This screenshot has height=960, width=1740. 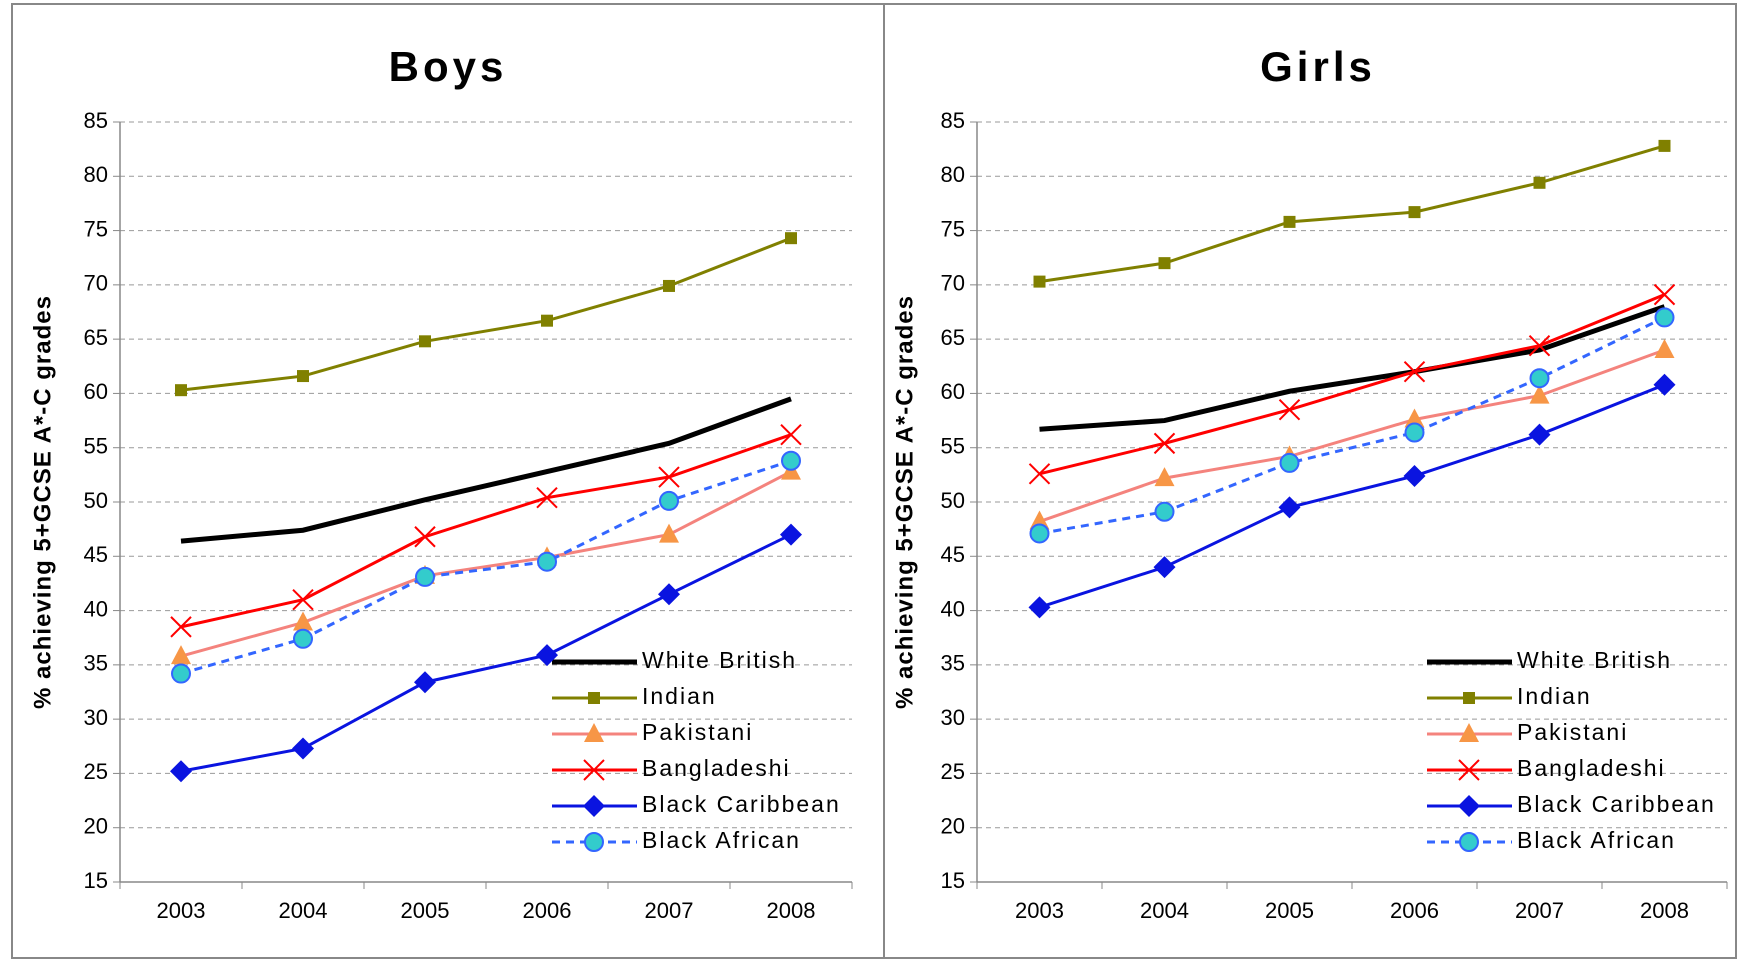 What do you see at coordinates (953, 283) in the screenshot?
I see `y-tick-label: 70` at bounding box center [953, 283].